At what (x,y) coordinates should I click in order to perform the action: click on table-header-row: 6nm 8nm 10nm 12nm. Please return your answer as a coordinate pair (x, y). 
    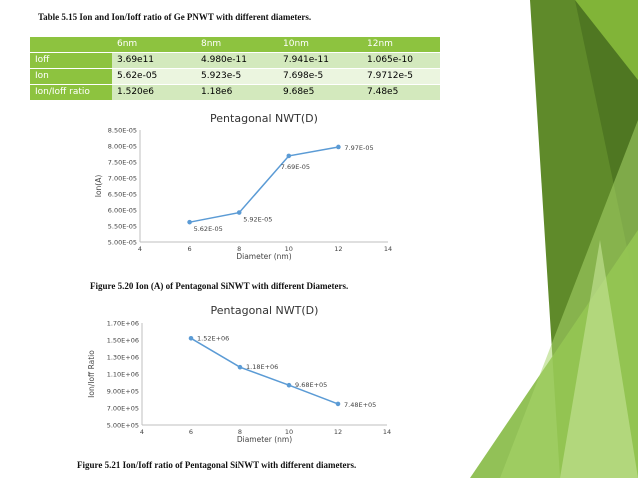
    Looking at the image, I should click on (235, 45).